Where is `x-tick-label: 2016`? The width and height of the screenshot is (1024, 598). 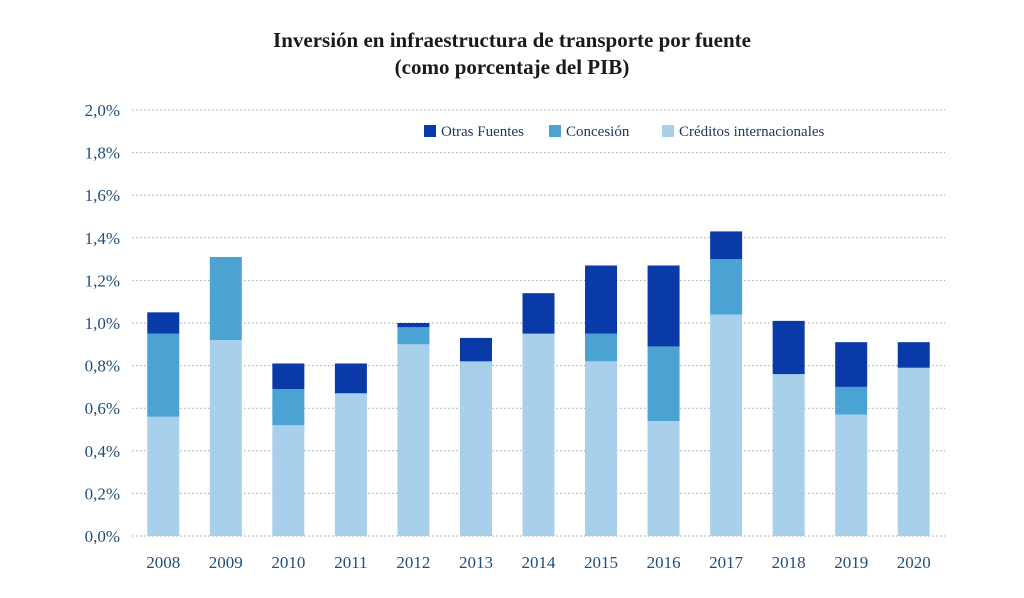 x-tick-label: 2016 is located at coordinates (664, 562).